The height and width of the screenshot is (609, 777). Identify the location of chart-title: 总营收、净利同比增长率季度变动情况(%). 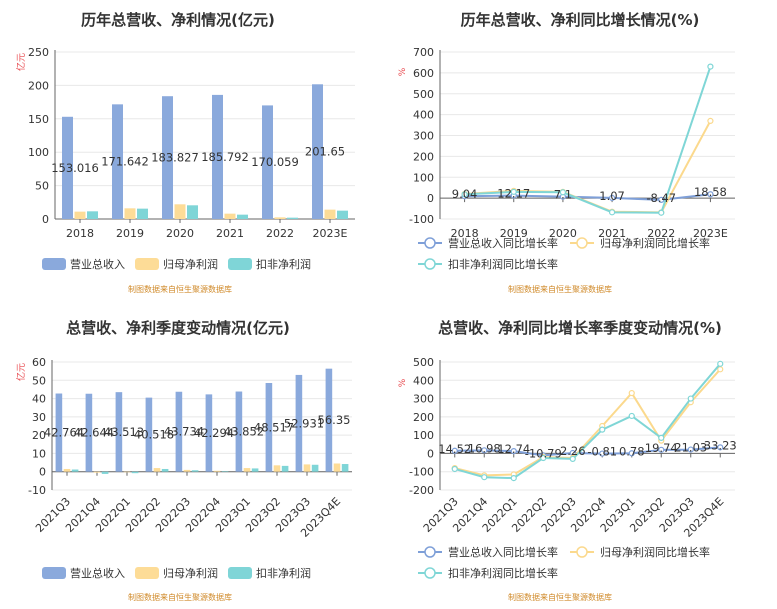
(580, 328).